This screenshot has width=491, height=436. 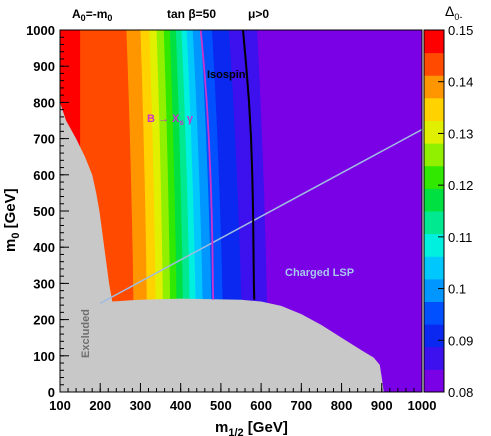 I want to click on x-tick-label-7: 800, so click(x=342, y=405).